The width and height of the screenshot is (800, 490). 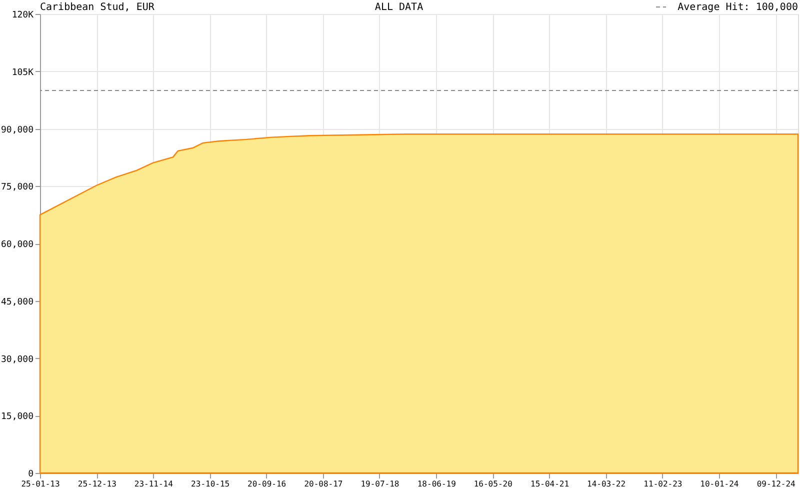 I want to click on x-tick-label: 10-01-24, so click(x=719, y=484).